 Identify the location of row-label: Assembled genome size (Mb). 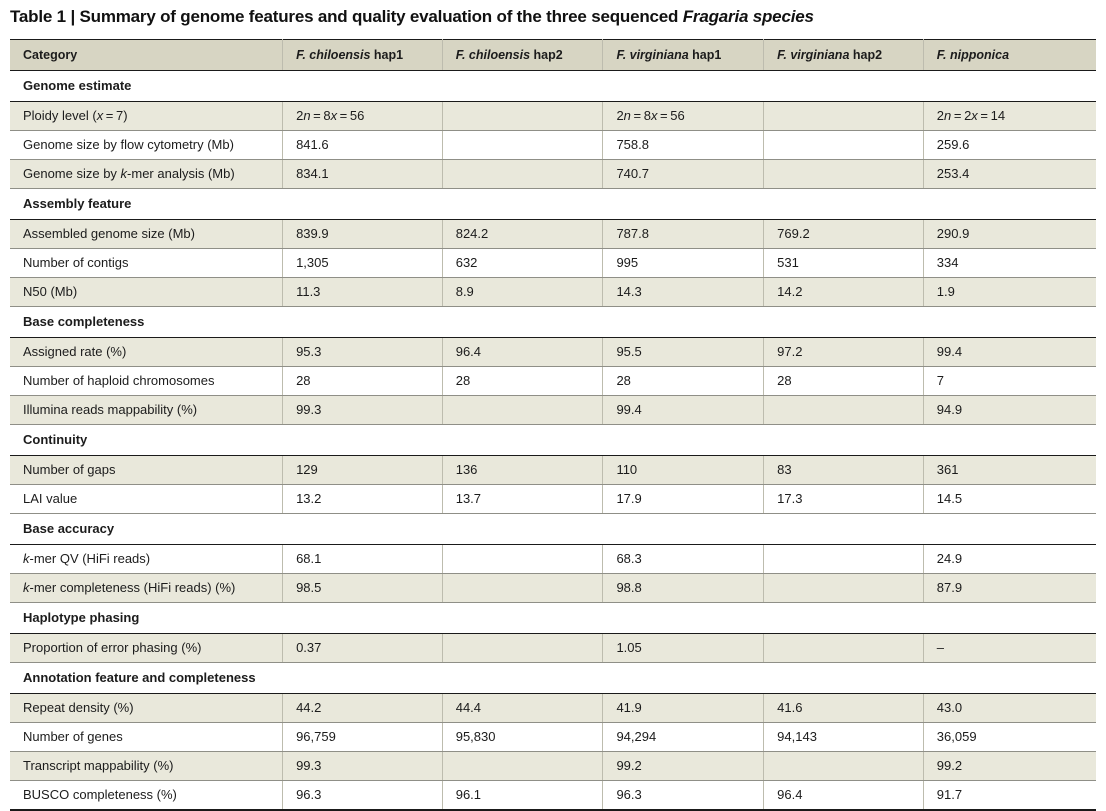
(146, 234).